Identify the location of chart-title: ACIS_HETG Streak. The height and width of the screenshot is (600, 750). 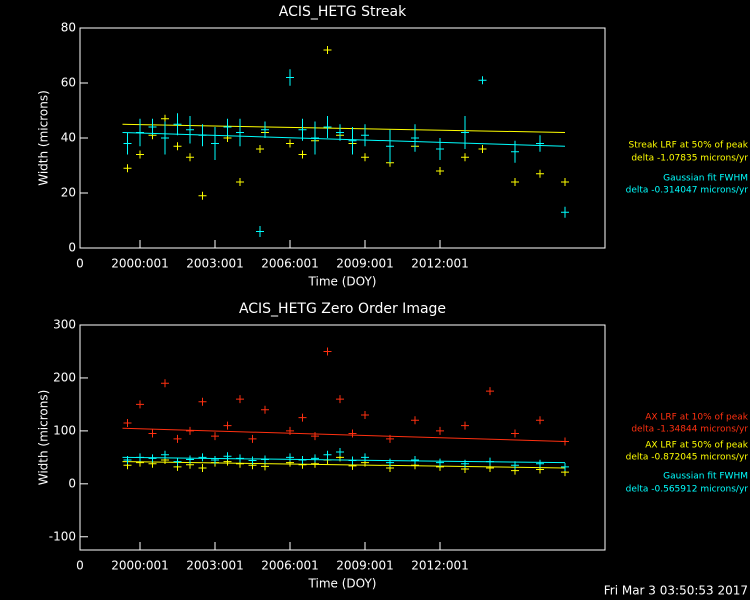
(343, 12).